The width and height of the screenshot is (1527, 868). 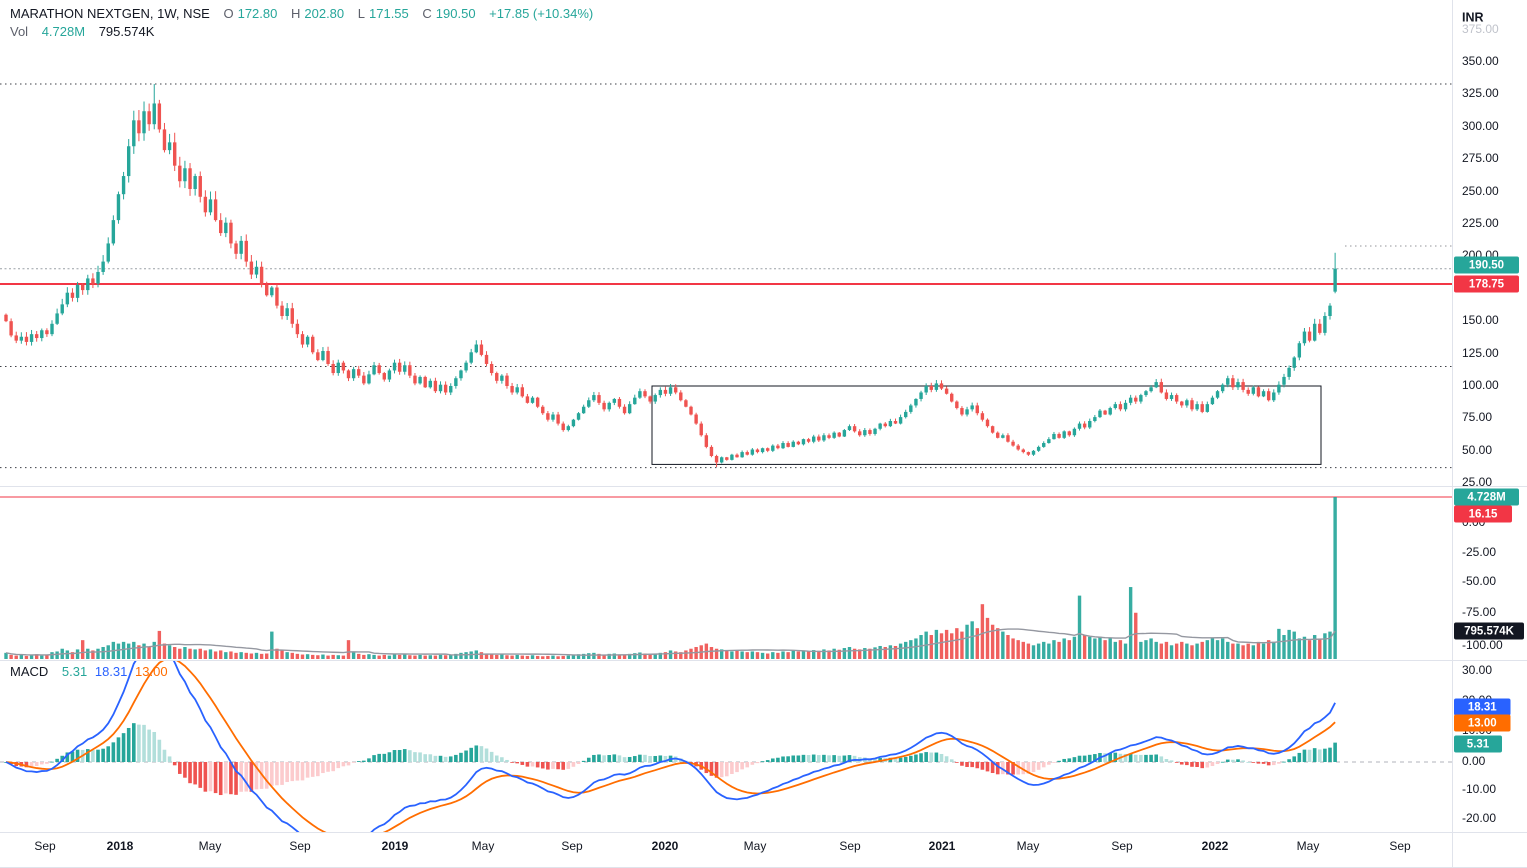 What do you see at coordinates (361, 13) in the screenshot?
I see `low-label: L` at bounding box center [361, 13].